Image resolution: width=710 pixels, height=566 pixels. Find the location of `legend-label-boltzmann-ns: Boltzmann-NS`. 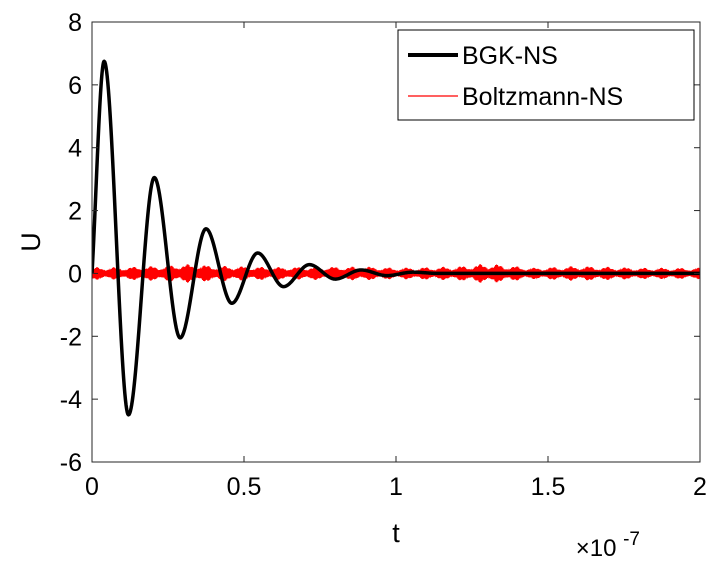

legend-label-boltzmann-ns: Boltzmann-NS is located at coordinates (542, 97).